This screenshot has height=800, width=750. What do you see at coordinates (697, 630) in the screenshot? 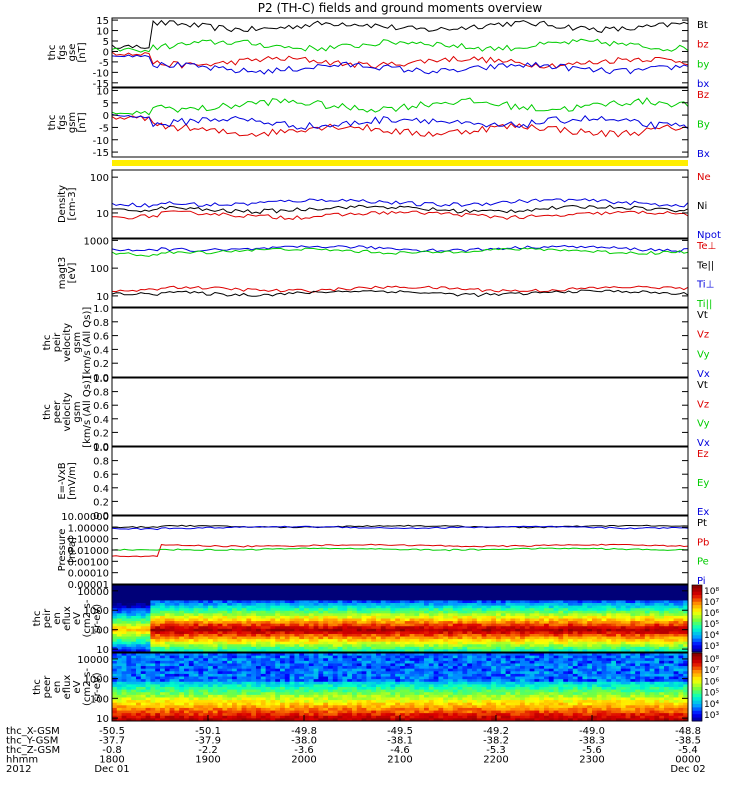
I see `colorbar-step` at bounding box center [697, 630].